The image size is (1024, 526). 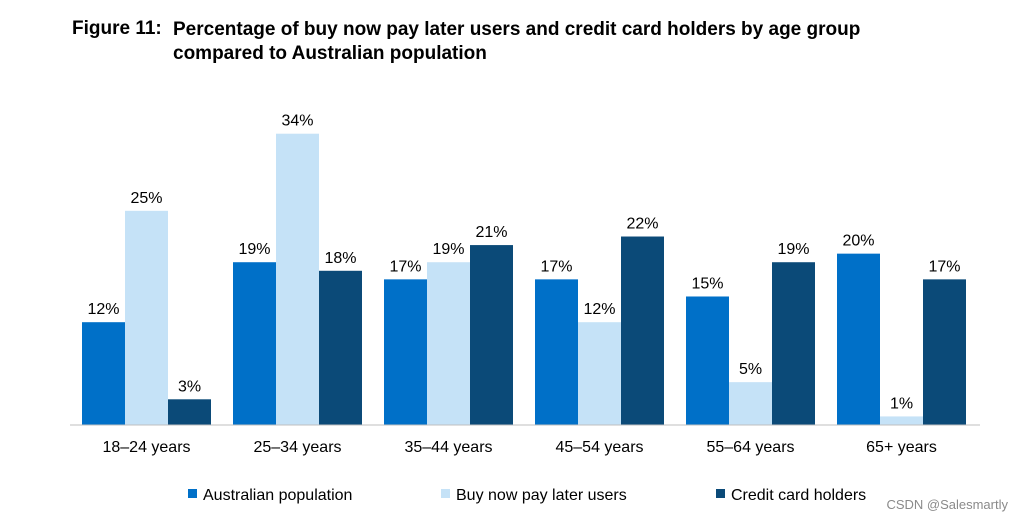 I want to click on category-label: 35–44 years, so click(x=448, y=447).